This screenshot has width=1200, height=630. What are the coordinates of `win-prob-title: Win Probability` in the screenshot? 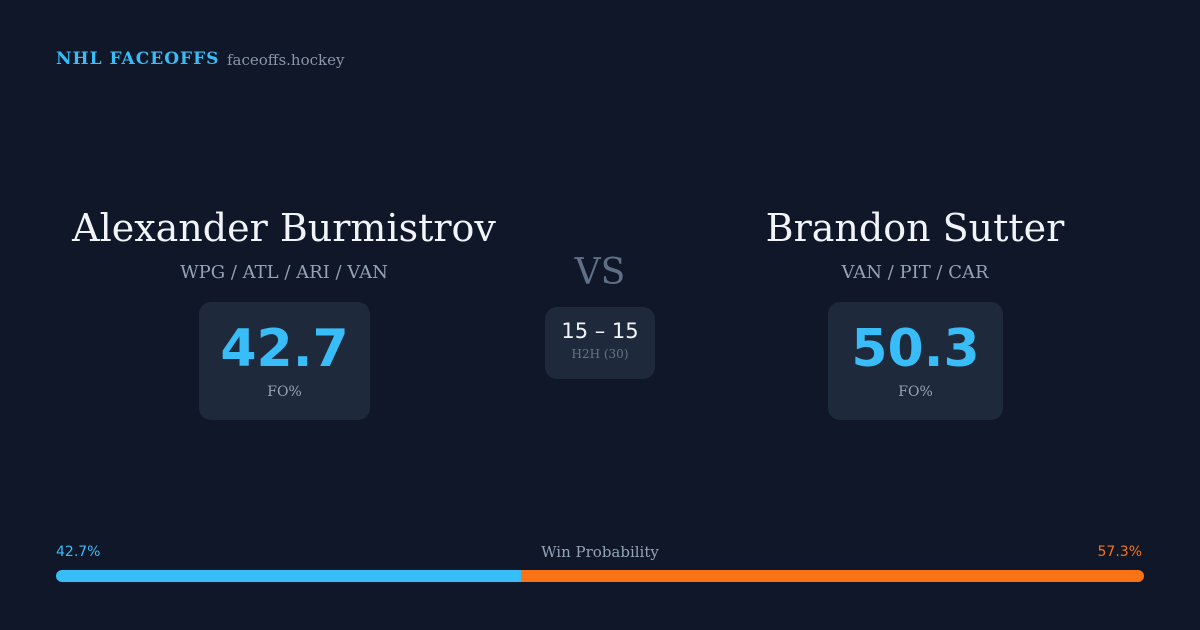 It's located at (600, 552).